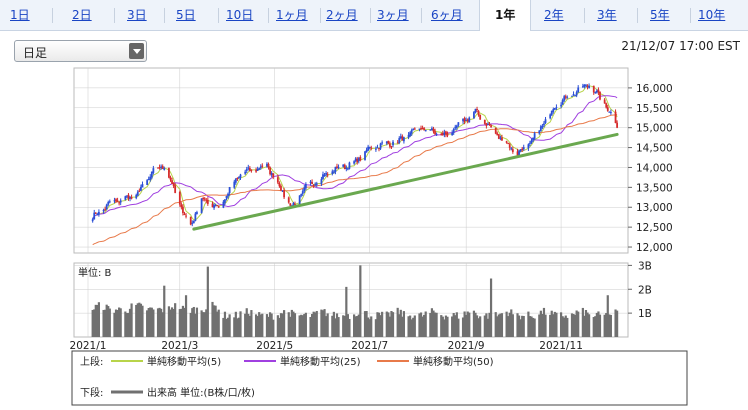 The height and width of the screenshot is (410, 748). What do you see at coordinates (607, 15) in the screenshot?
I see `tab-3-year: 3年` at bounding box center [607, 15].